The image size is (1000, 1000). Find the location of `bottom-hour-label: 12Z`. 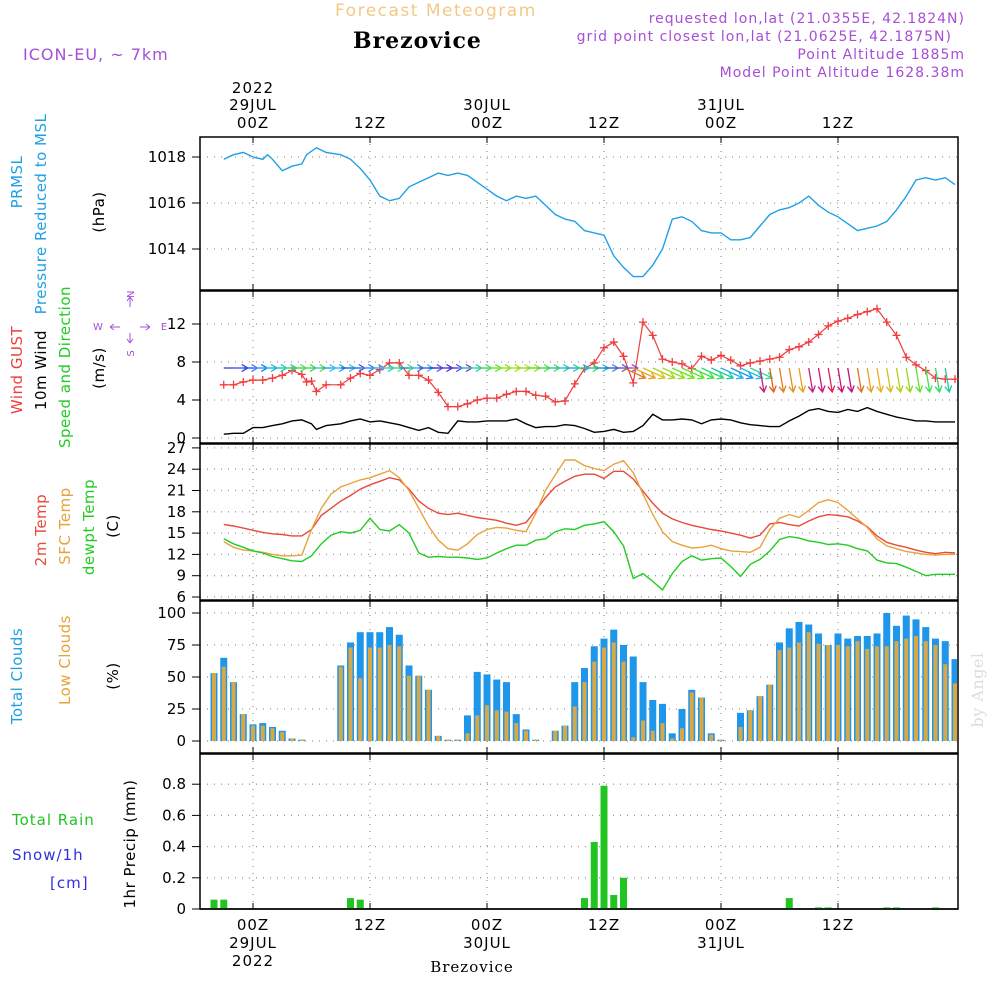

bottom-hour-label: 12Z is located at coordinates (370, 925).